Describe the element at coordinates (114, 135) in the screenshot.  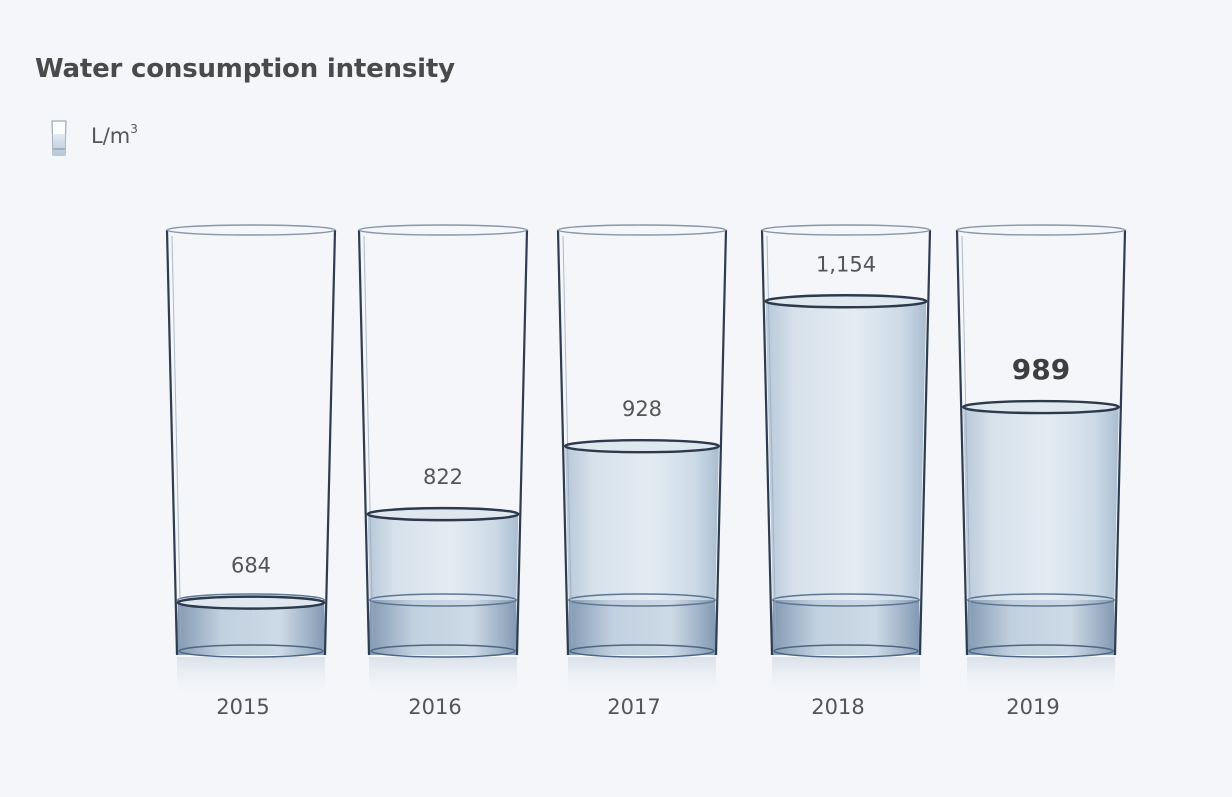
I see `unit-label: L/m3` at that location.